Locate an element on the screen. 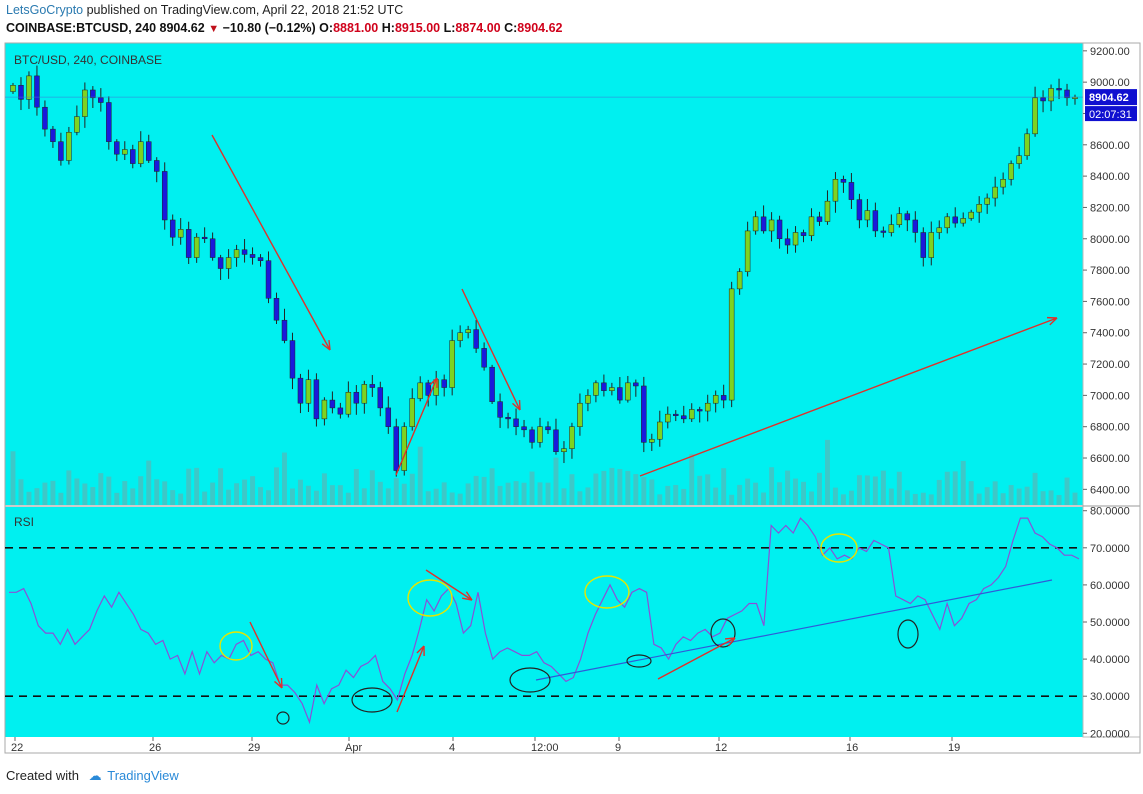 The width and height of the screenshot is (1143, 794). created-with-text: Created with is located at coordinates (42, 775).